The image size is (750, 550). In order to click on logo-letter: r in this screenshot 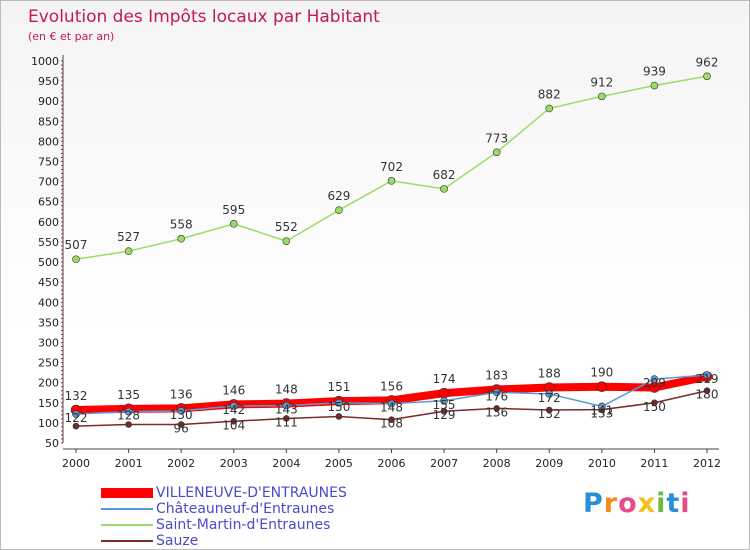, I will do `click(611, 503)`.